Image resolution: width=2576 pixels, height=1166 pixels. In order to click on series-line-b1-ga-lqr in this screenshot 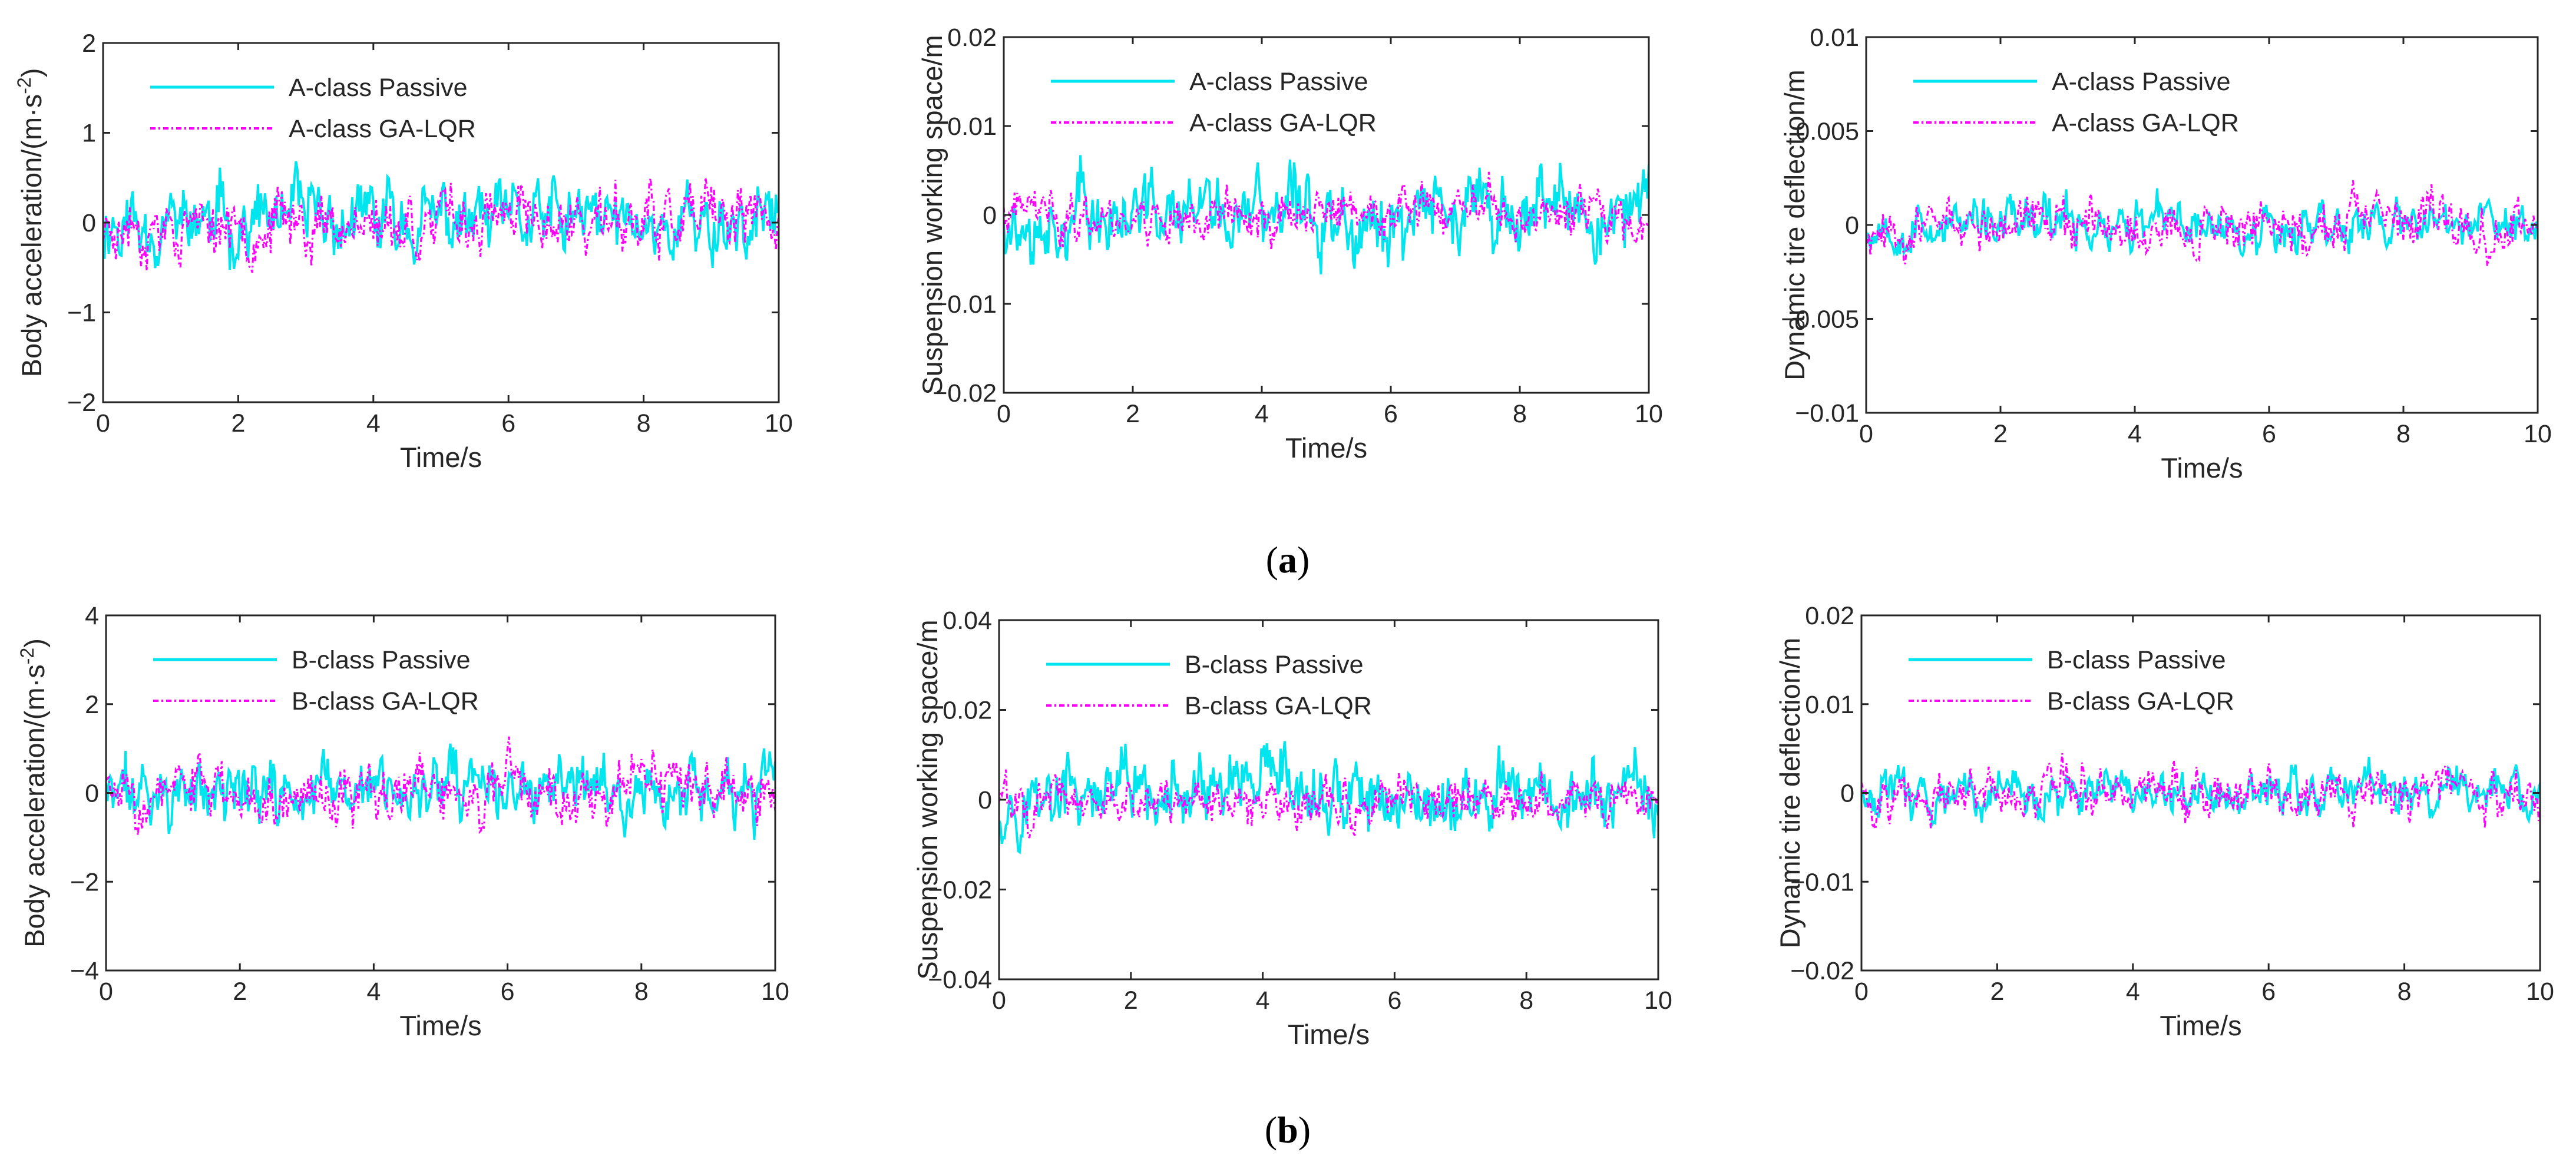, I will do `click(440, 786)`.